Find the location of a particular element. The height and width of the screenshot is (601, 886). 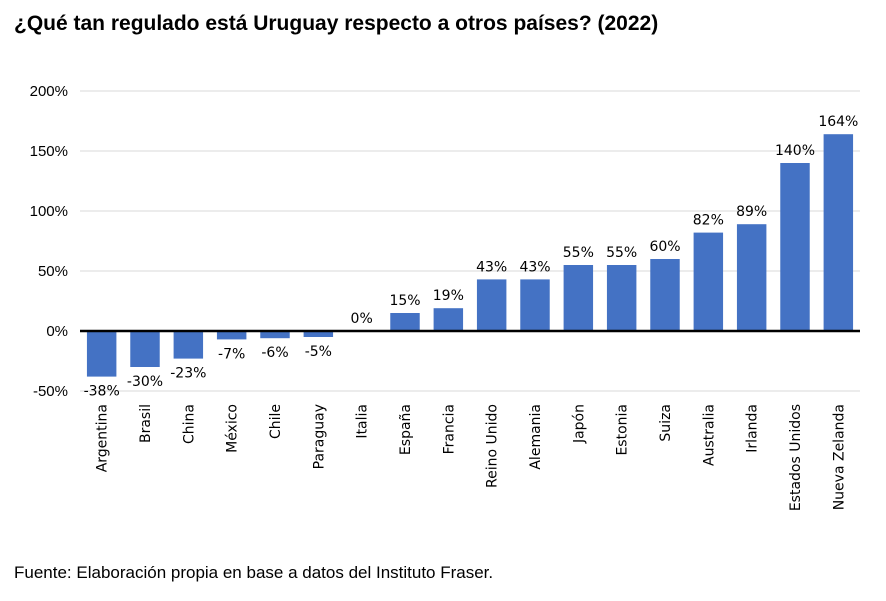

y-tick-label: 0% is located at coordinates (57, 331).